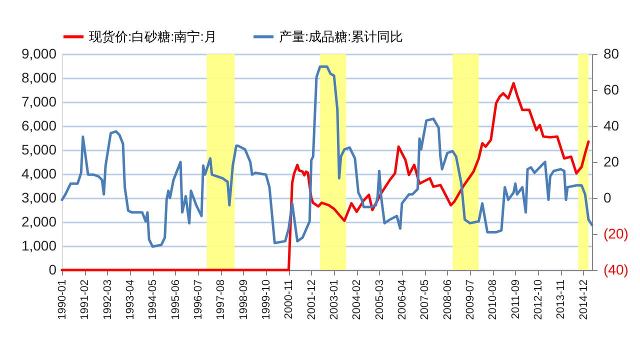 This screenshot has height=342, width=640. I want to click on x-tick-label: 1994-05, so click(153, 300).